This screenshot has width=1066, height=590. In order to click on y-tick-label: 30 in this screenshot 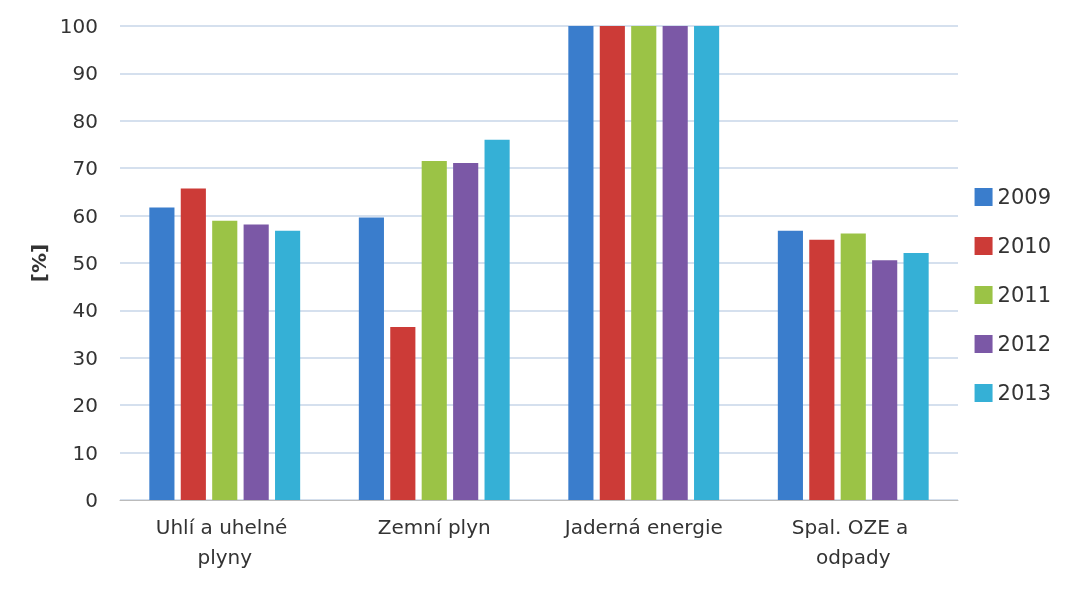, I will do `click(85, 357)`.